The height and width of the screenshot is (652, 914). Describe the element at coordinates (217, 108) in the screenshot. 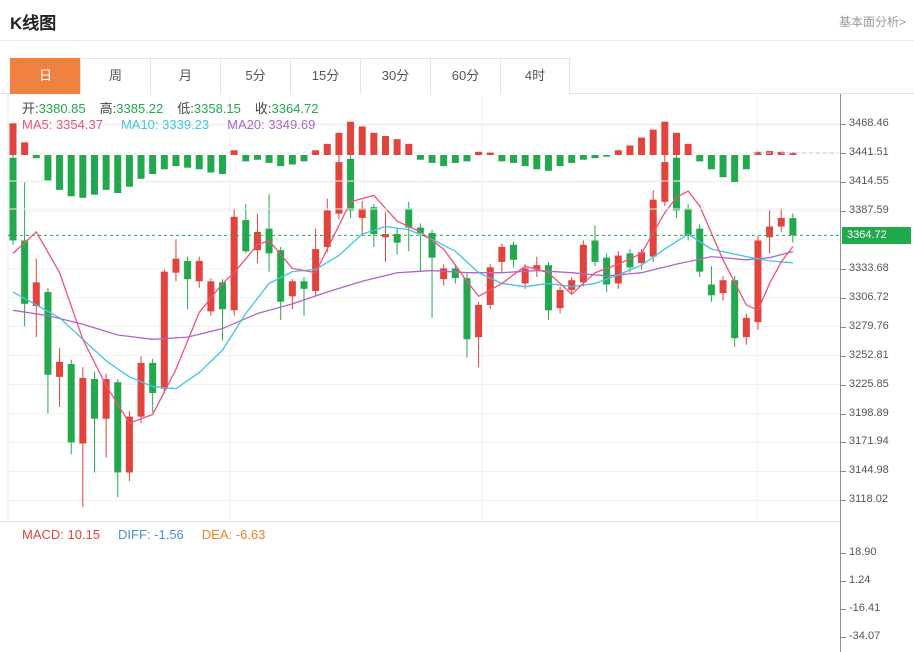

I see `ohlc-low-value: 3358.15` at that location.